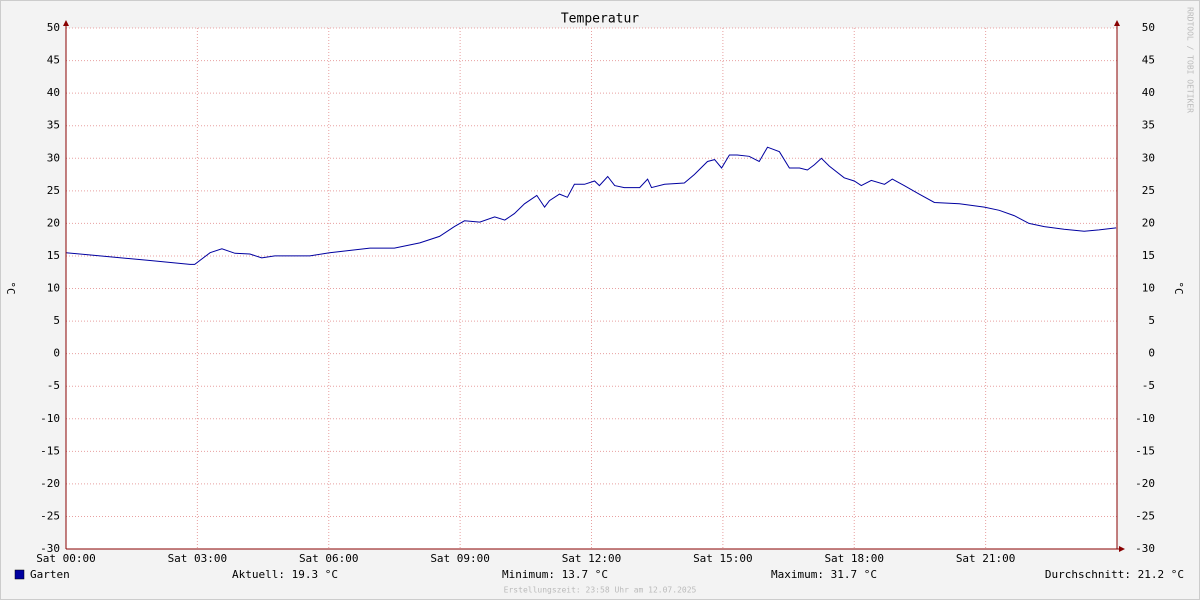 This screenshot has height=600, width=1200. Describe the element at coordinates (198, 558) in the screenshot. I see `x-tick-label: Sat 03:00` at that location.